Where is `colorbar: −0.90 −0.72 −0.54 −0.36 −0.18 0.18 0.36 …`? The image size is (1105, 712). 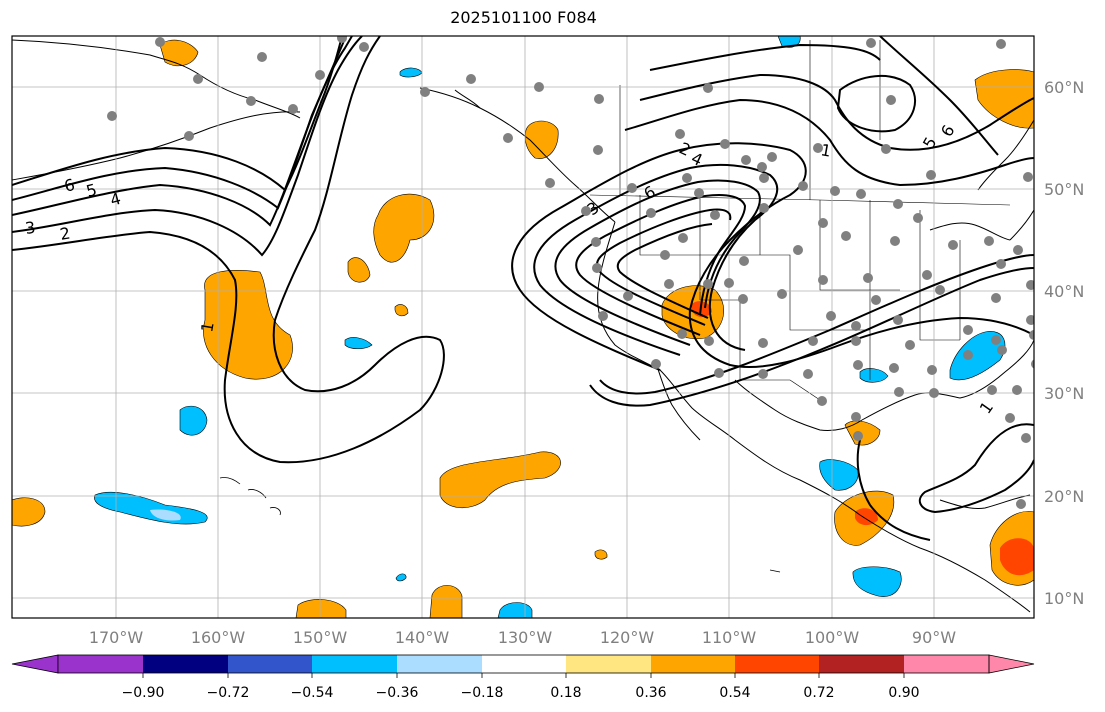
colorbar: −0.90 −0.72 −0.54 −0.36 −0.18 0.18 0.36 … is located at coordinates (523, 677).